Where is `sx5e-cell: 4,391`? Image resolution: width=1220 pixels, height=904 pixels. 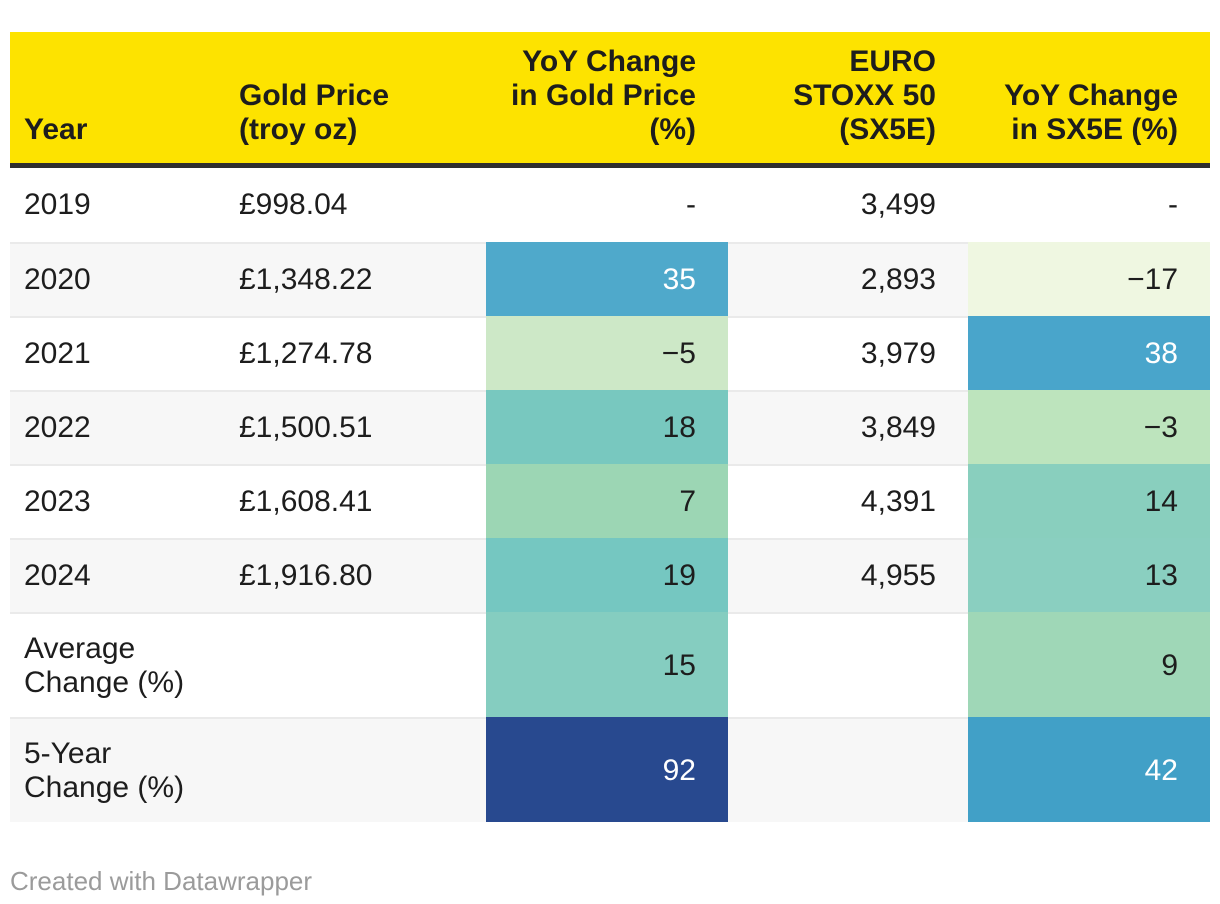
sx5e-cell: 4,391 is located at coordinates (848, 501).